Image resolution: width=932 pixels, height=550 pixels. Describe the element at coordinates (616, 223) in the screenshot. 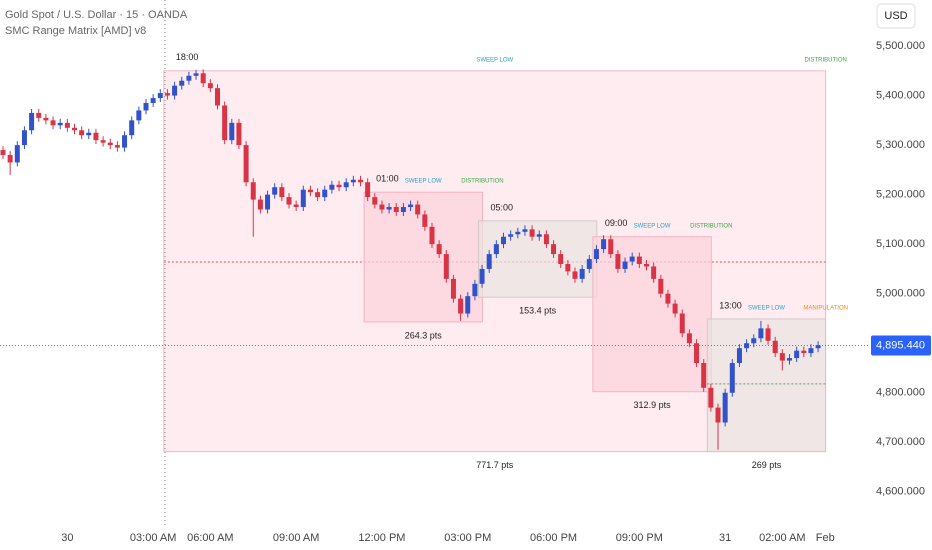

I see `session-label: 09:00` at that location.